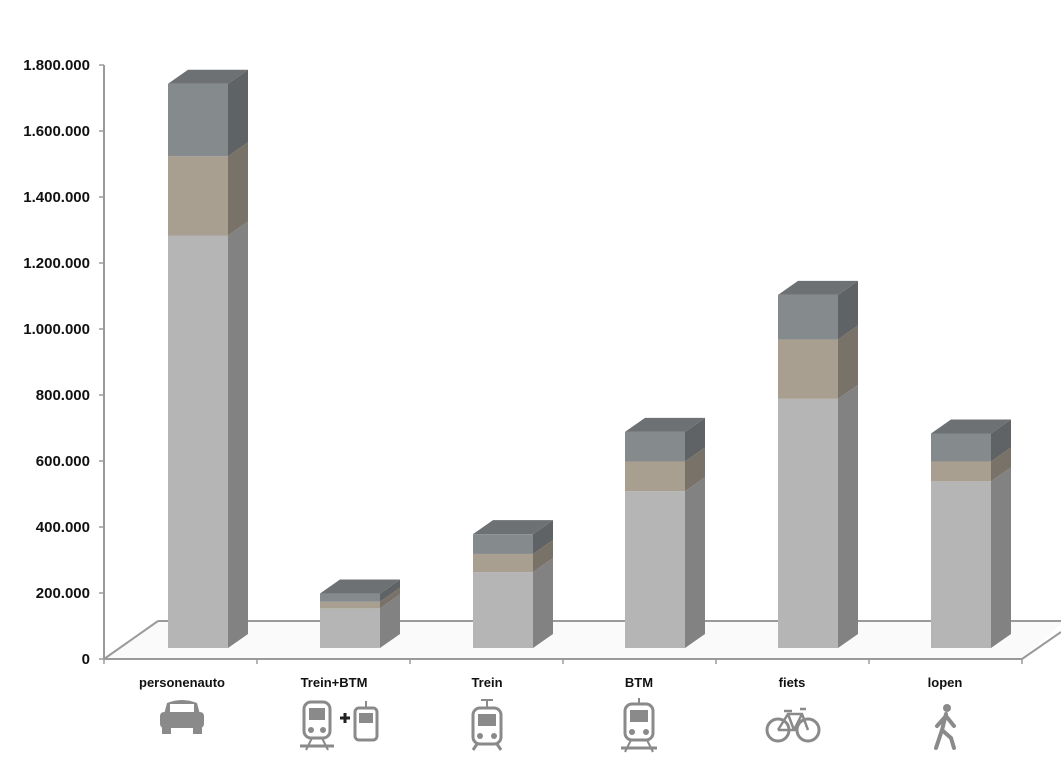 This screenshot has width=1061, height=765. I want to click on bar-stack-fiets, so click(818, 464).